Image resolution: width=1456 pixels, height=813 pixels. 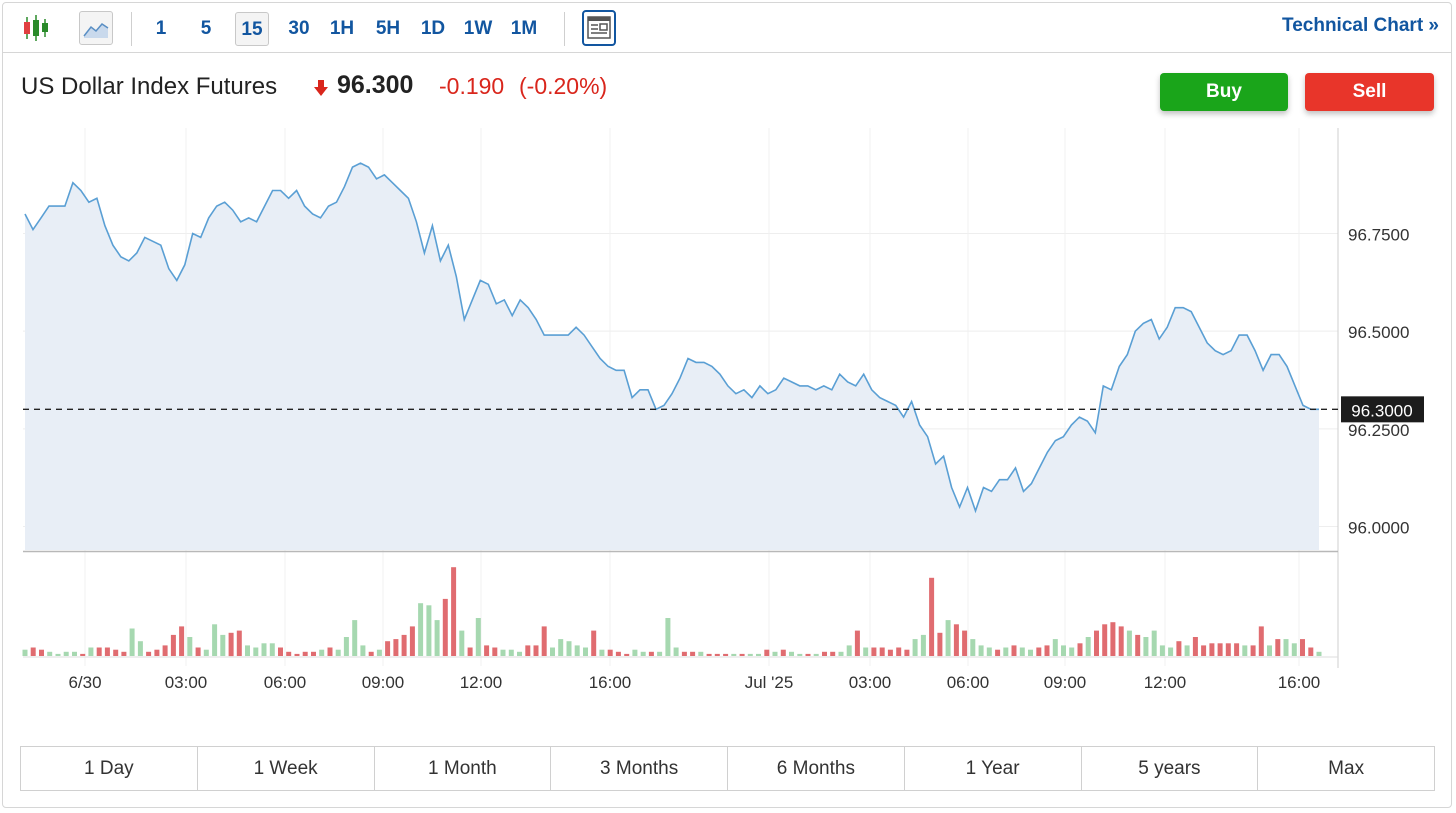 I want to click on layout-button, so click(x=599, y=28).